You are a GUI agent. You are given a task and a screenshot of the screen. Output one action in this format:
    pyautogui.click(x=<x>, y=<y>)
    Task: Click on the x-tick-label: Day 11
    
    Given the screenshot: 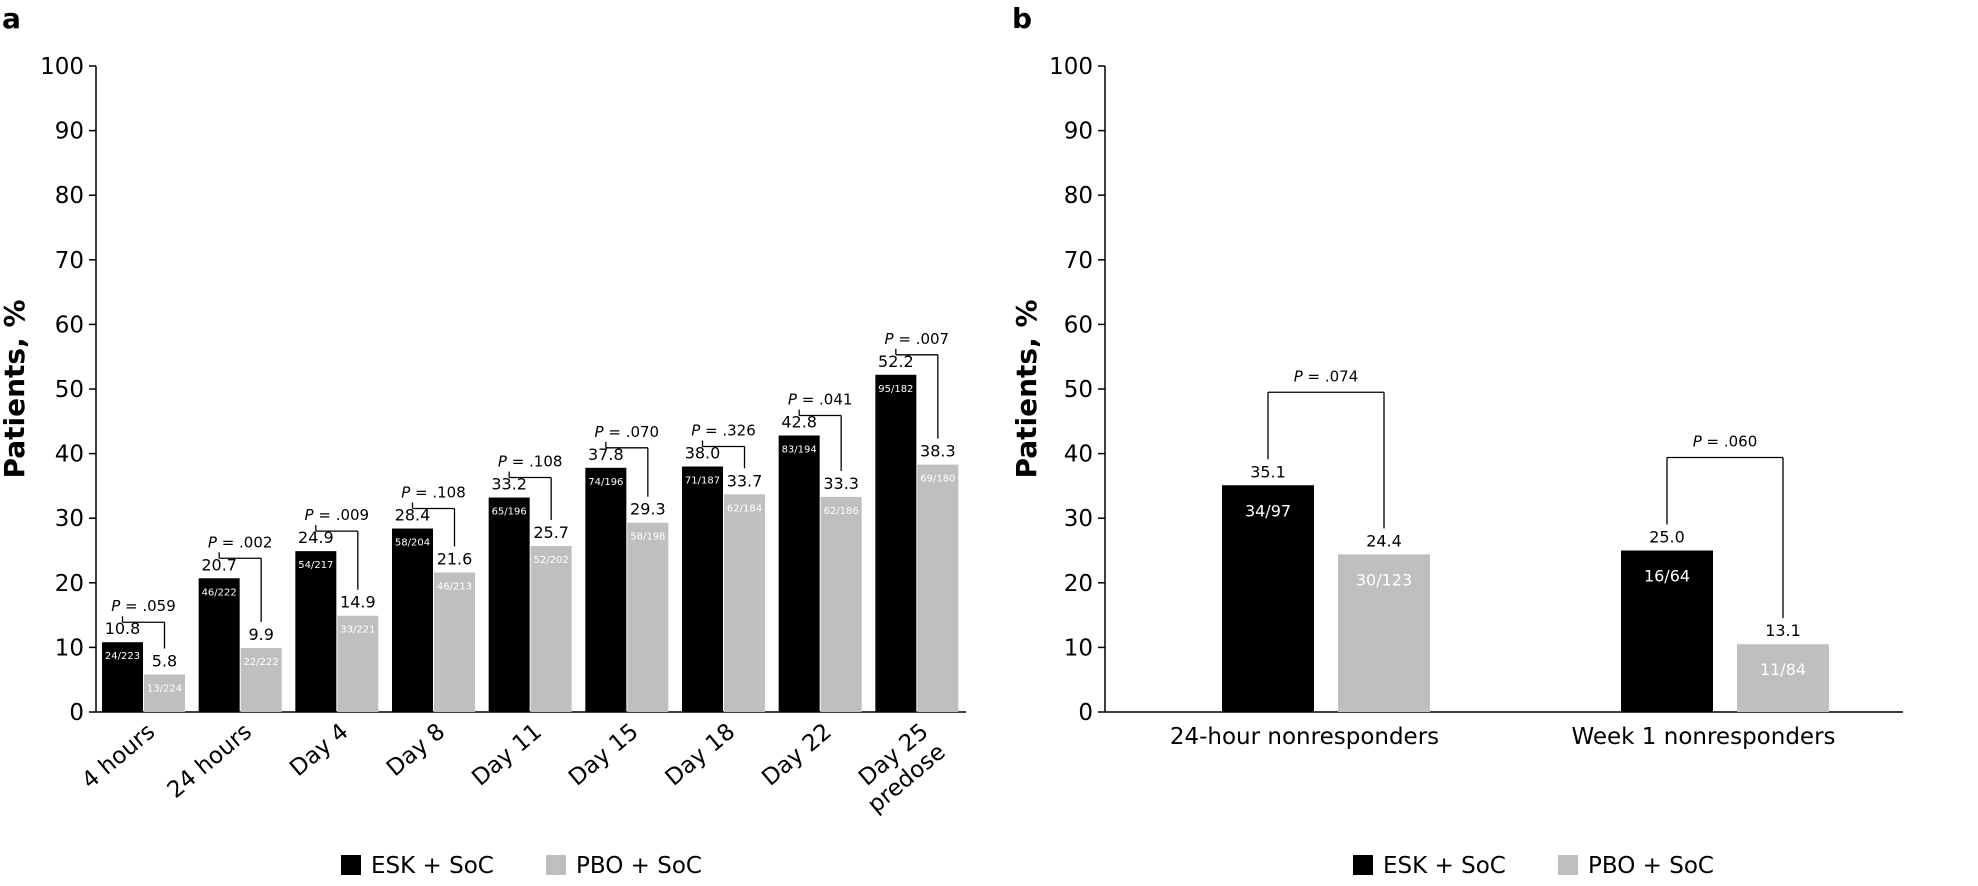 What is the action you would take?
    pyautogui.click(x=507, y=755)
    